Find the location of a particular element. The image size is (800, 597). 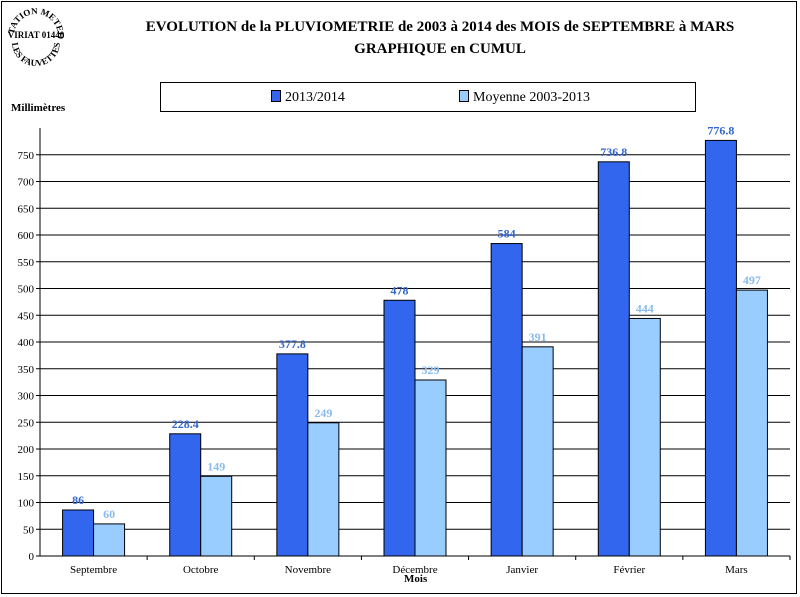

y-axis-label: Millimètres is located at coordinates (38, 108).